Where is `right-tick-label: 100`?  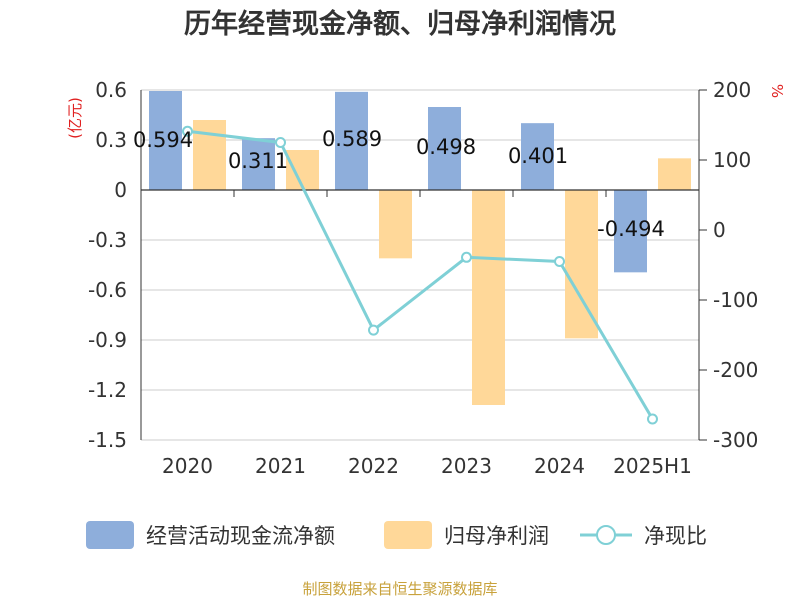
right-tick-label: 100 is located at coordinates (732, 160).